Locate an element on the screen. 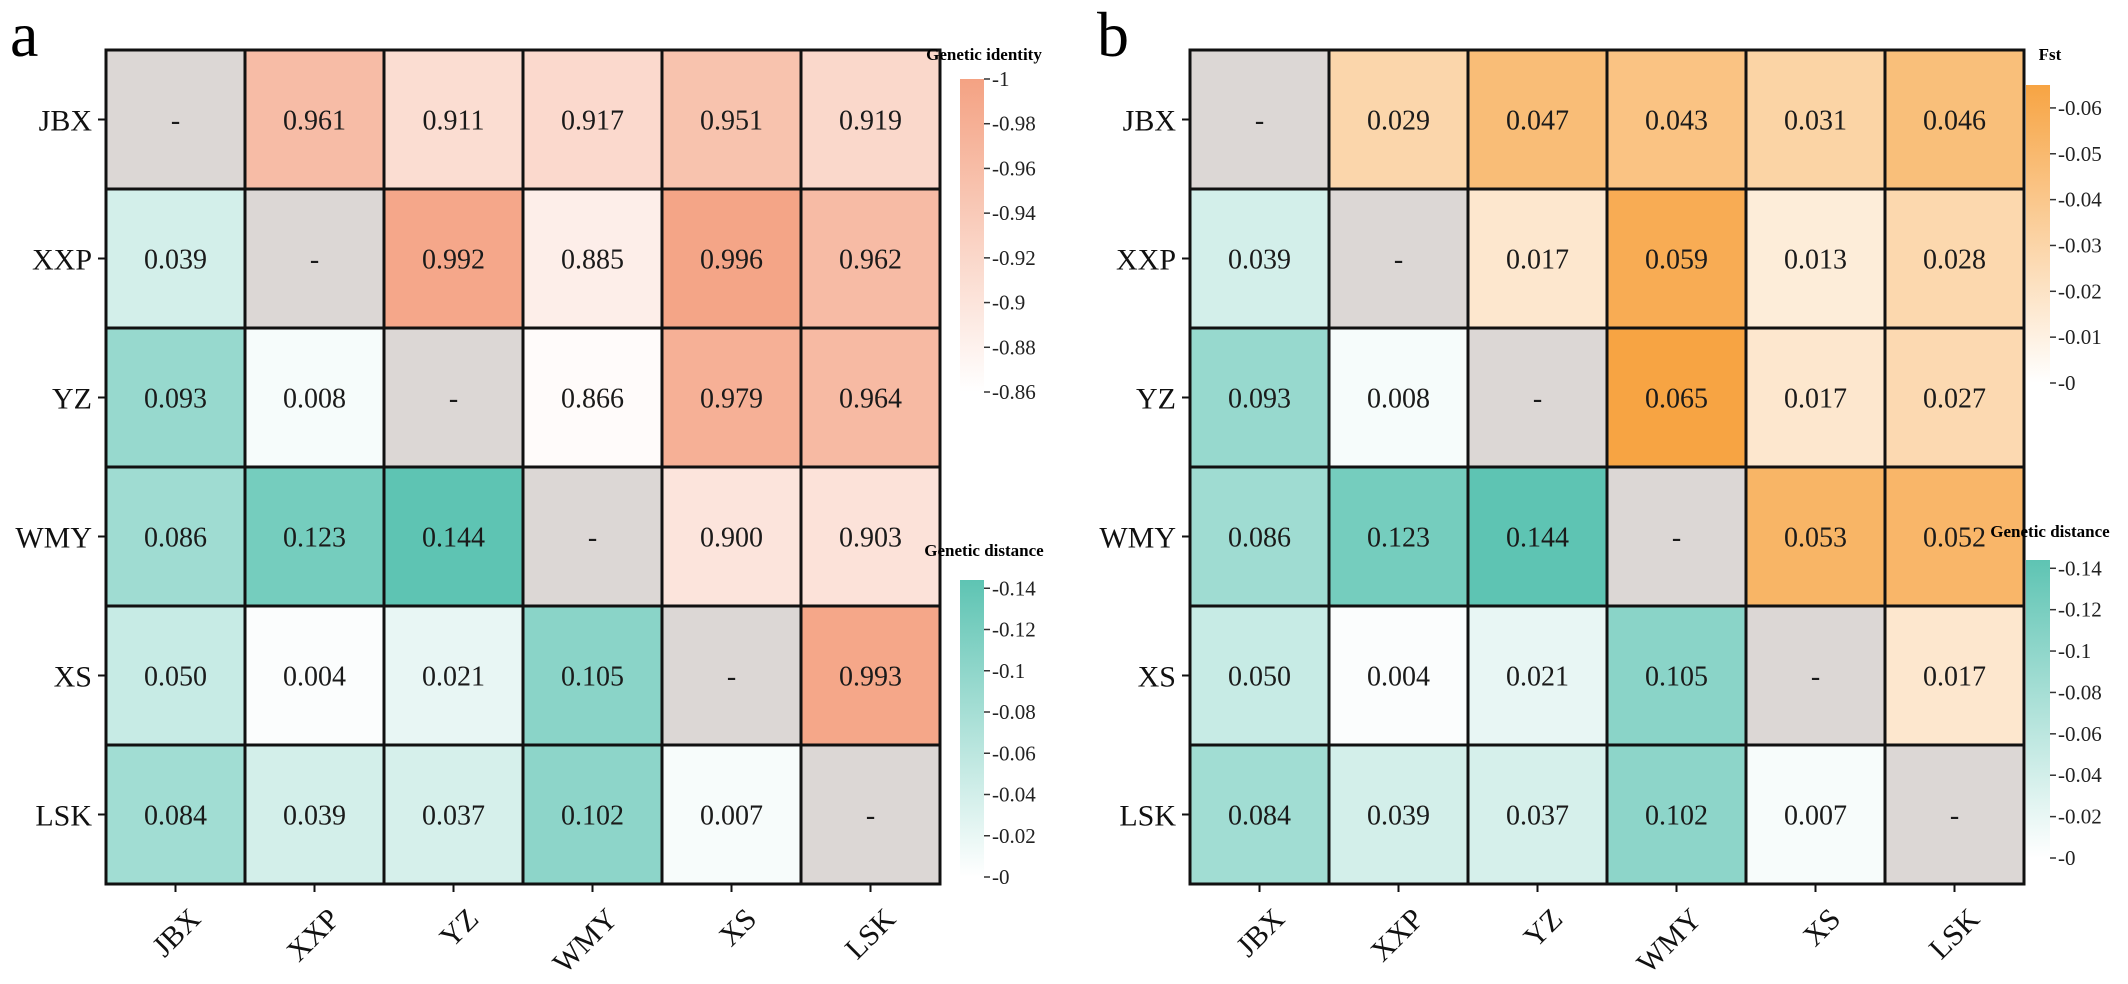 The image size is (2128, 984). heatmap-cell-xxp-yz is located at coordinates (1537, 258).